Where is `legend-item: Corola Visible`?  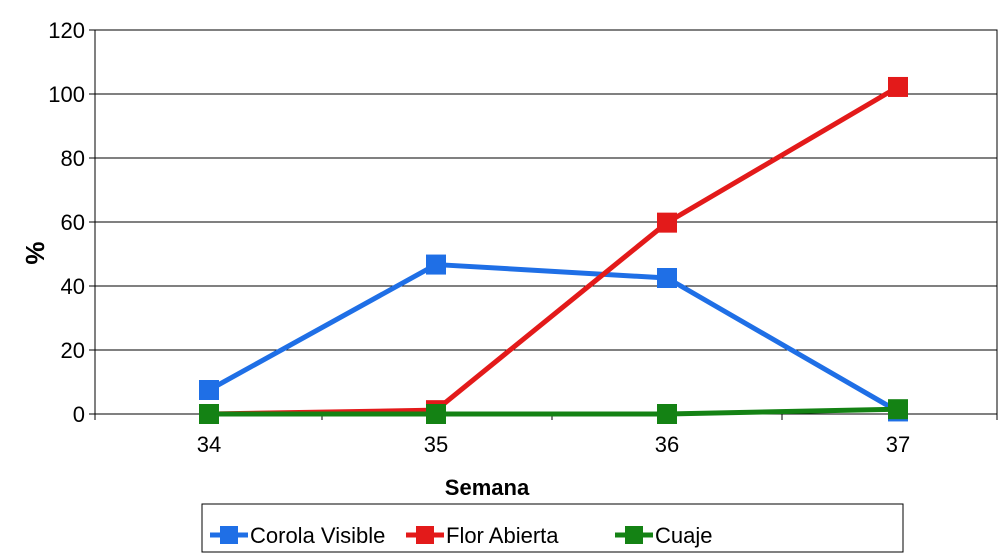 legend-item: Corola Visible is located at coordinates (297, 535).